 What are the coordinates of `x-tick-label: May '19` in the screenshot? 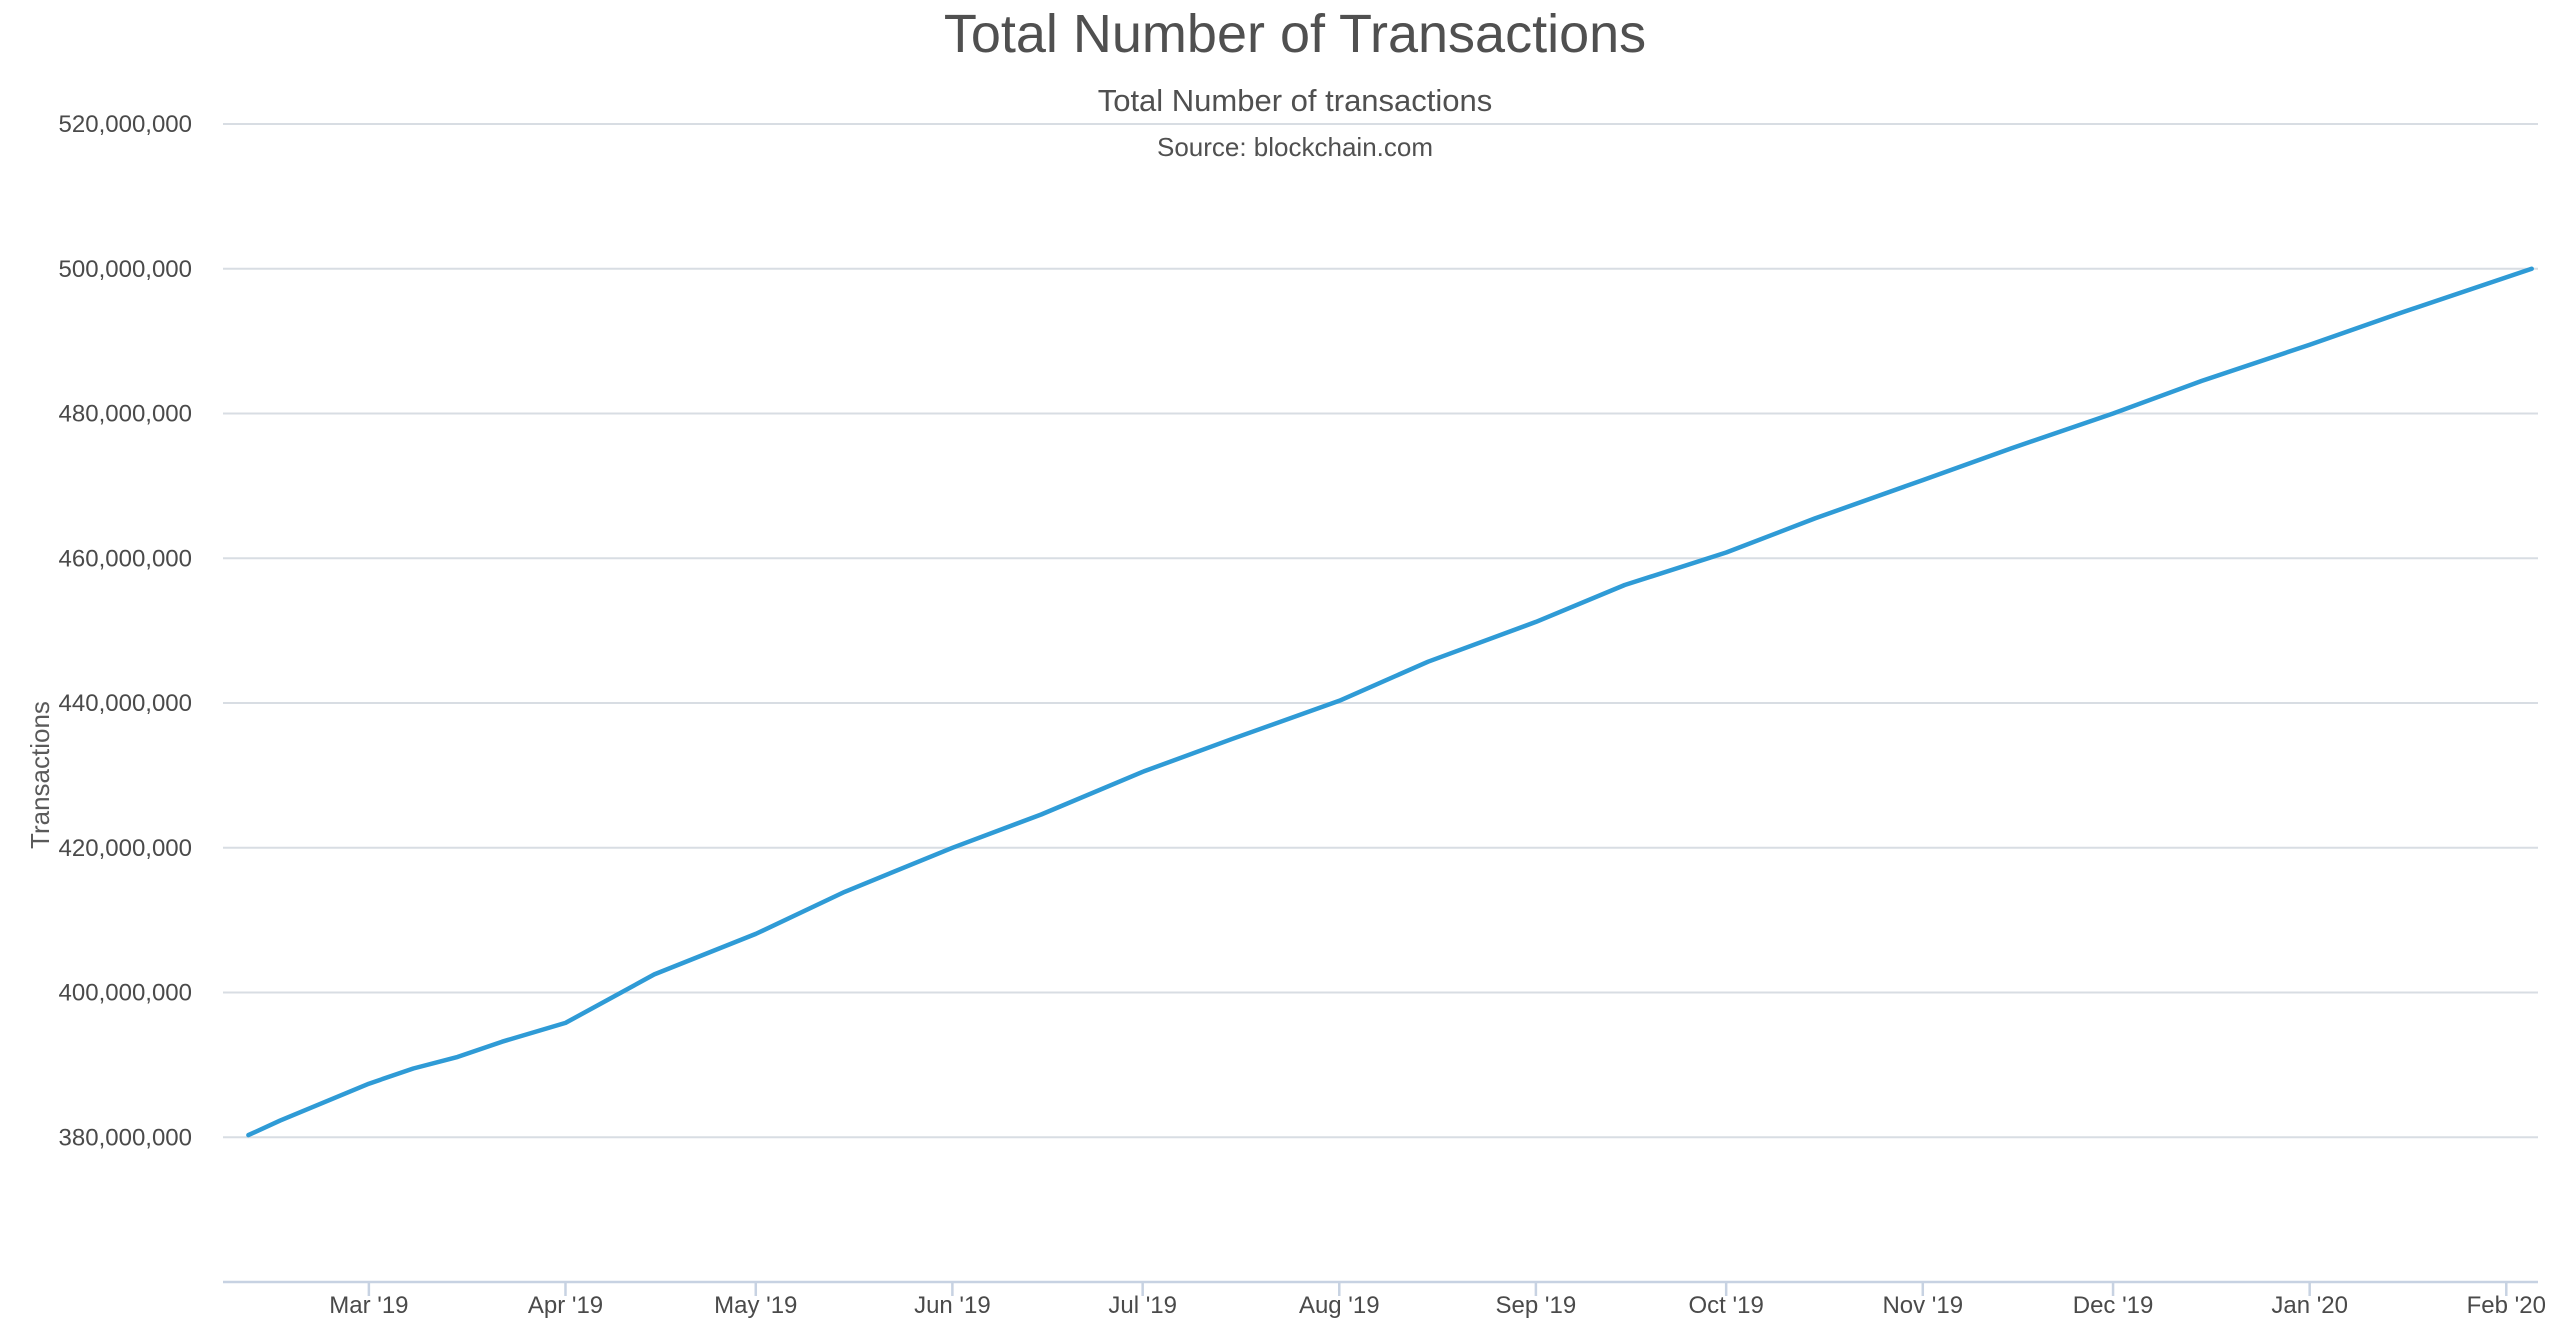 It's located at (755, 1305).